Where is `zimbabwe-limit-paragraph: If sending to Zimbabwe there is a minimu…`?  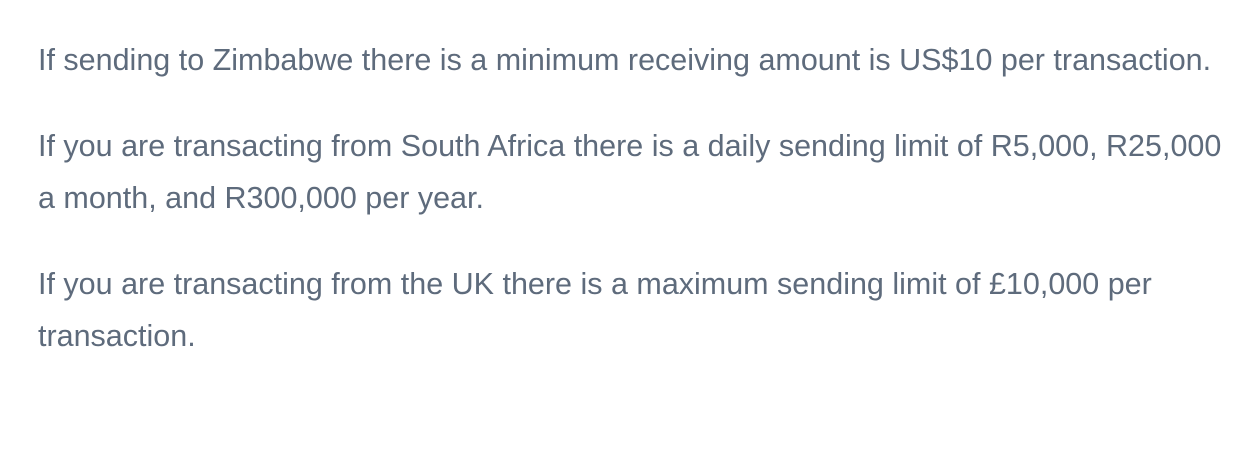
zimbabwe-limit-paragraph: If sending to Zimbabwe there is a minimu… is located at coordinates (625, 60).